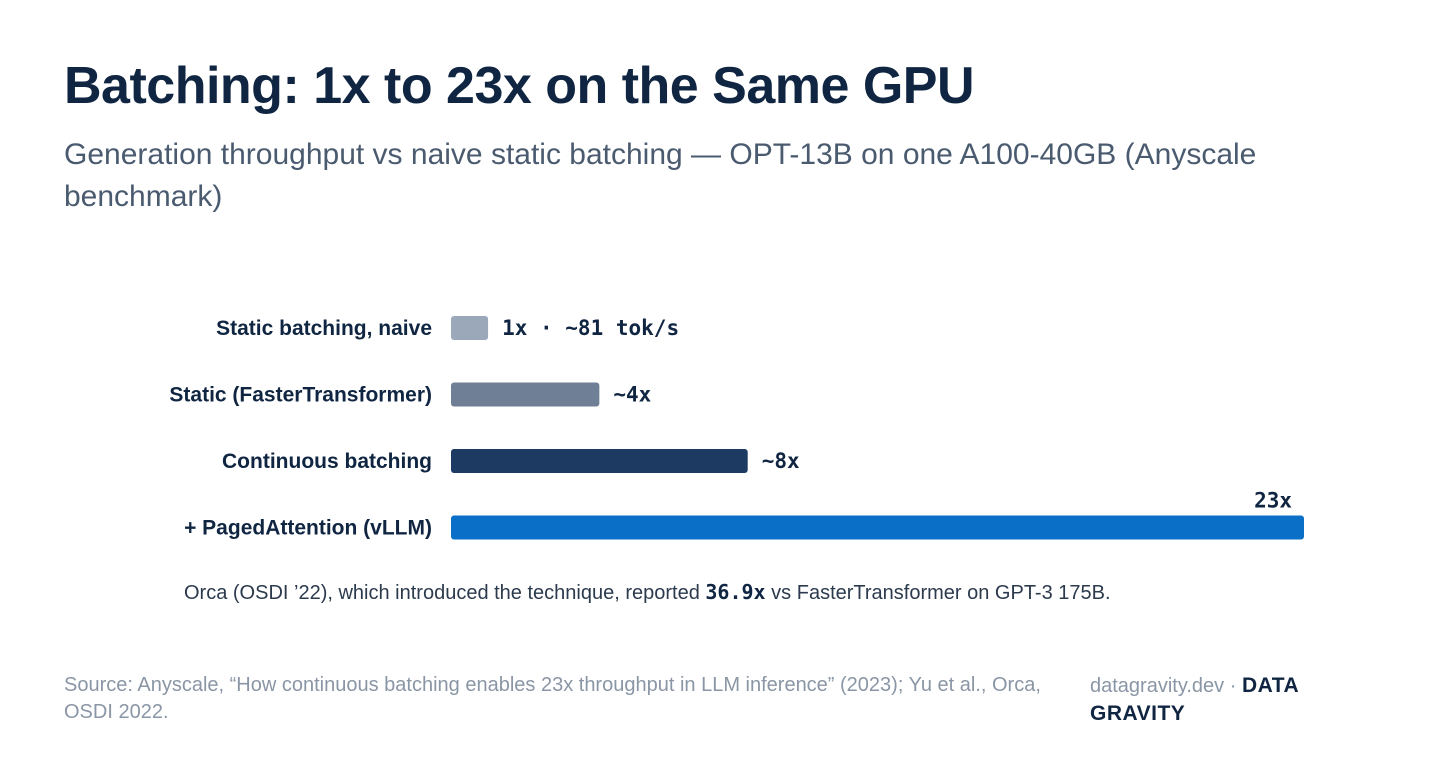 The width and height of the screenshot is (1456, 767). I want to click on brand-block: datagravity.dev · DATA GRAVITY, so click(1230, 700).